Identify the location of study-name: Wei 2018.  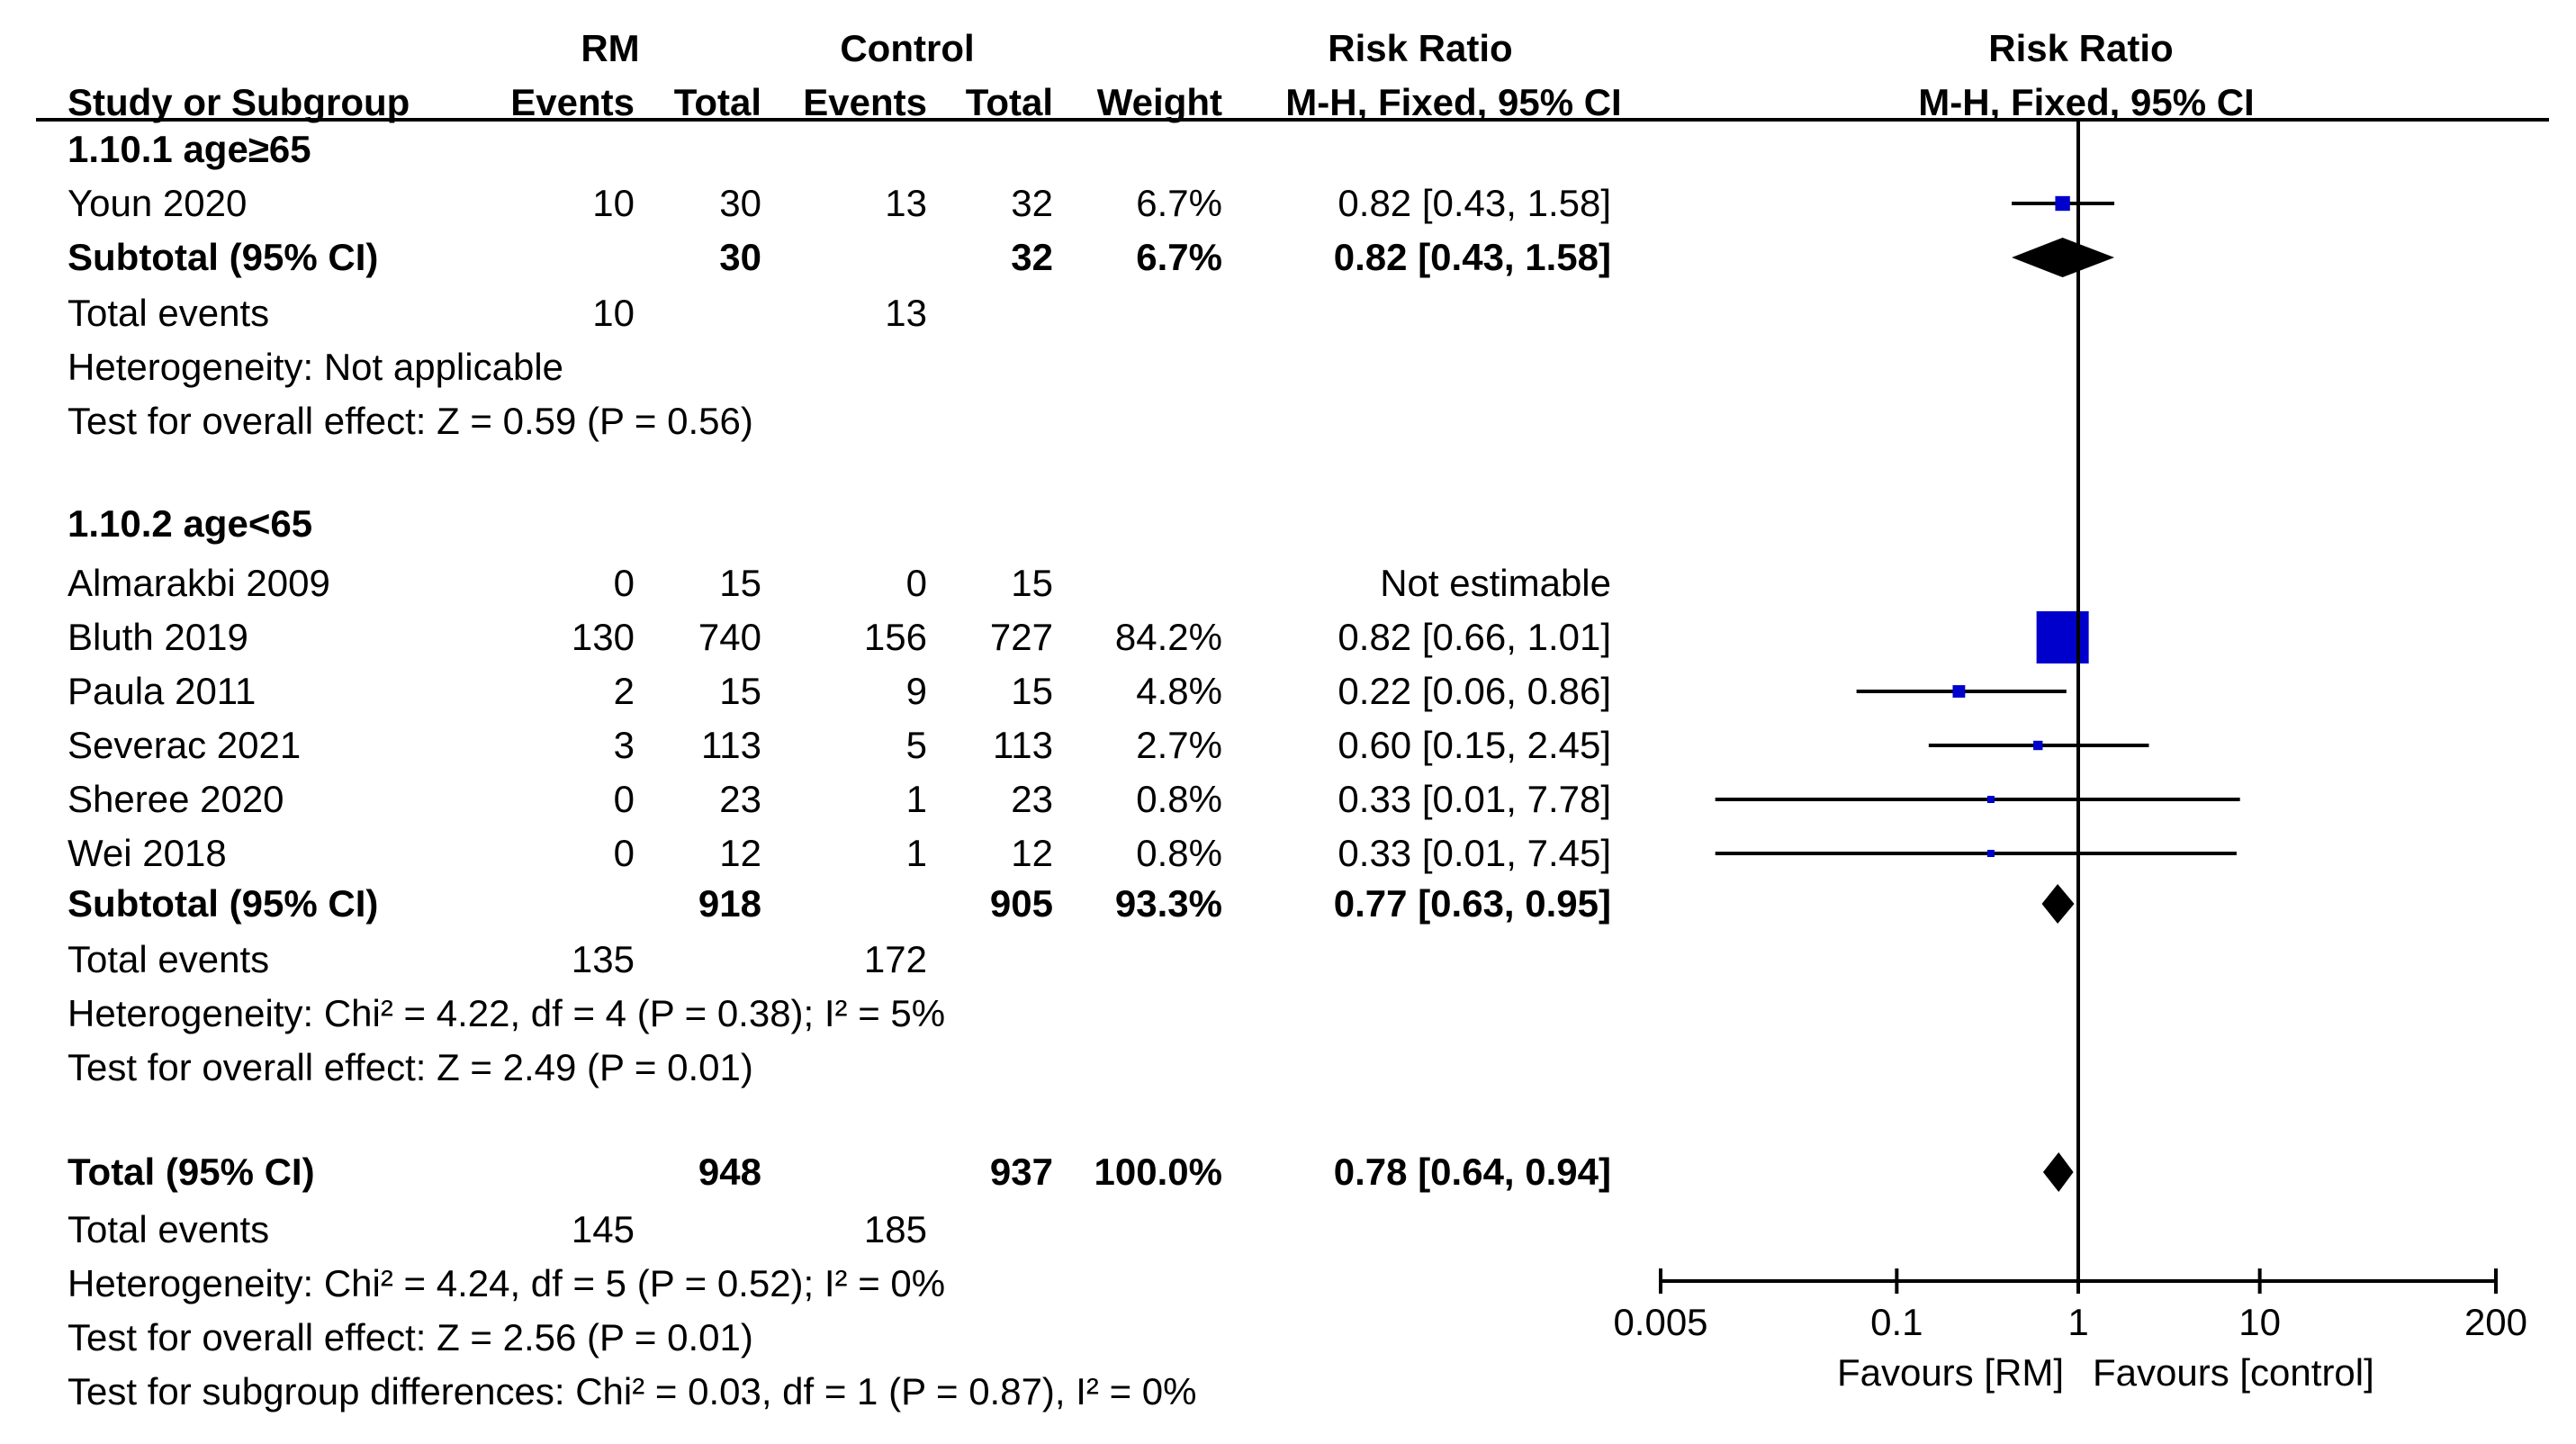
(147, 853).